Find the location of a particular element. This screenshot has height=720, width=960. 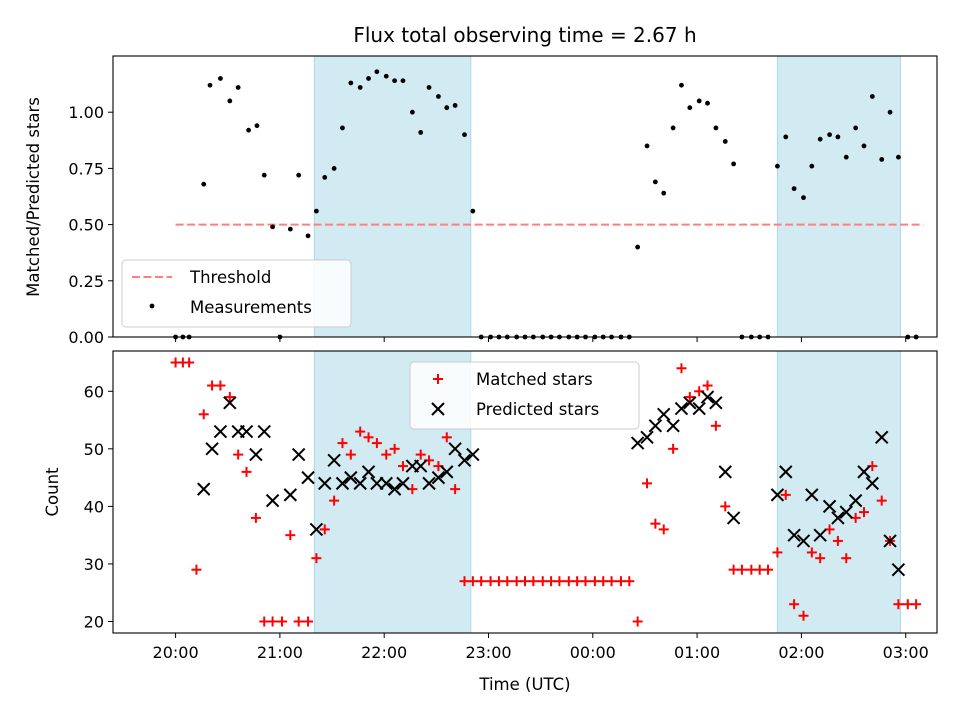

x-tick-label: 03:00 is located at coordinates (906, 652).